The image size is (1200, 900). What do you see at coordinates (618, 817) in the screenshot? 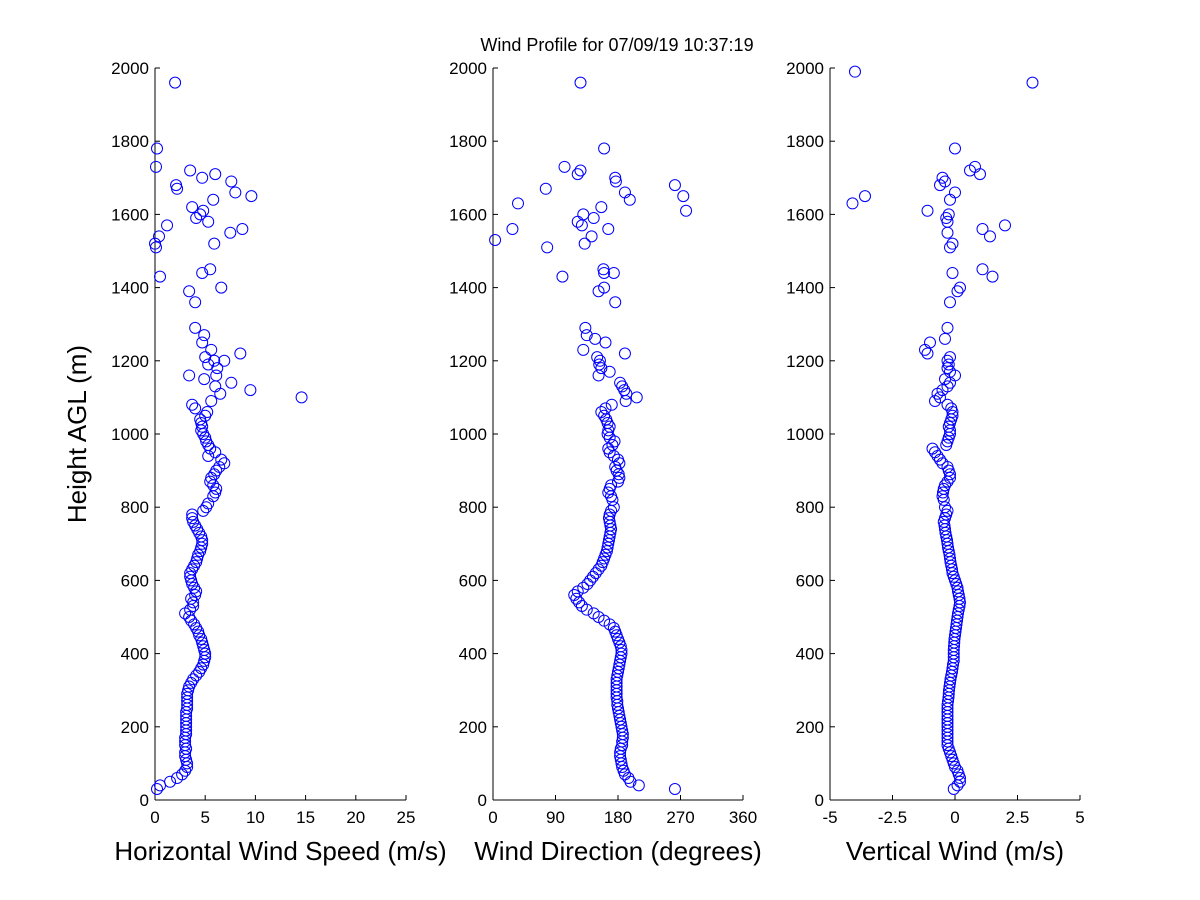
I see `x-tick-label: 180` at bounding box center [618, 817].